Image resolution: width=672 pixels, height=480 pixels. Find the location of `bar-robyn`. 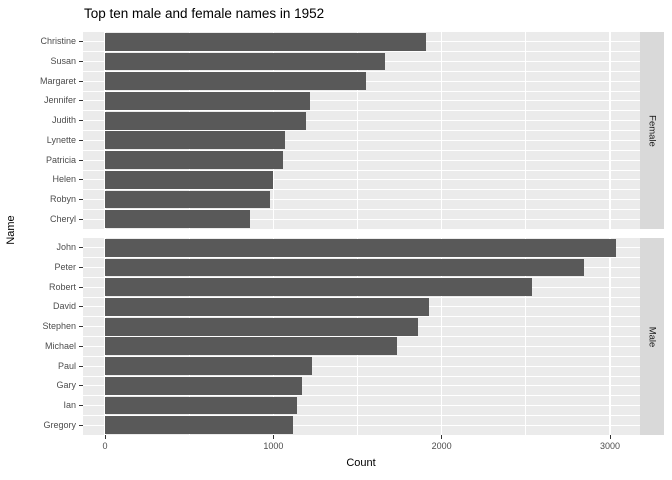

bar-robyn is located at coordinates (187, 199).